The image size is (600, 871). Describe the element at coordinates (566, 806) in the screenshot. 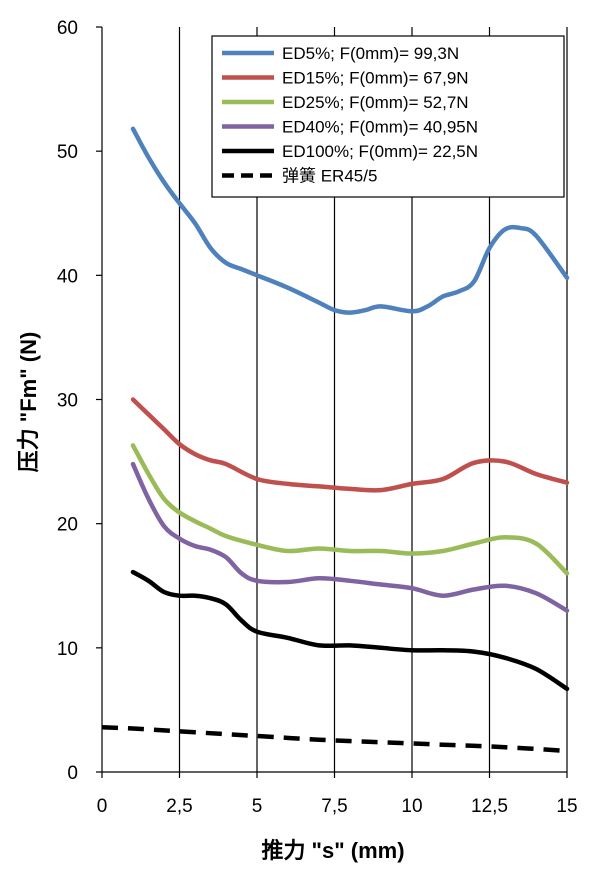

I see `x-tick-label: 15` at that location.